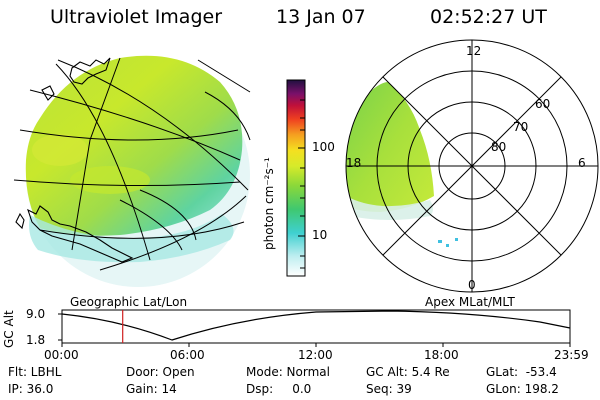  What do you see at coordinates (321, 17) in the screenshot?
I see `observation-date: 13 Jan 07` at bounding box center [321, 17].